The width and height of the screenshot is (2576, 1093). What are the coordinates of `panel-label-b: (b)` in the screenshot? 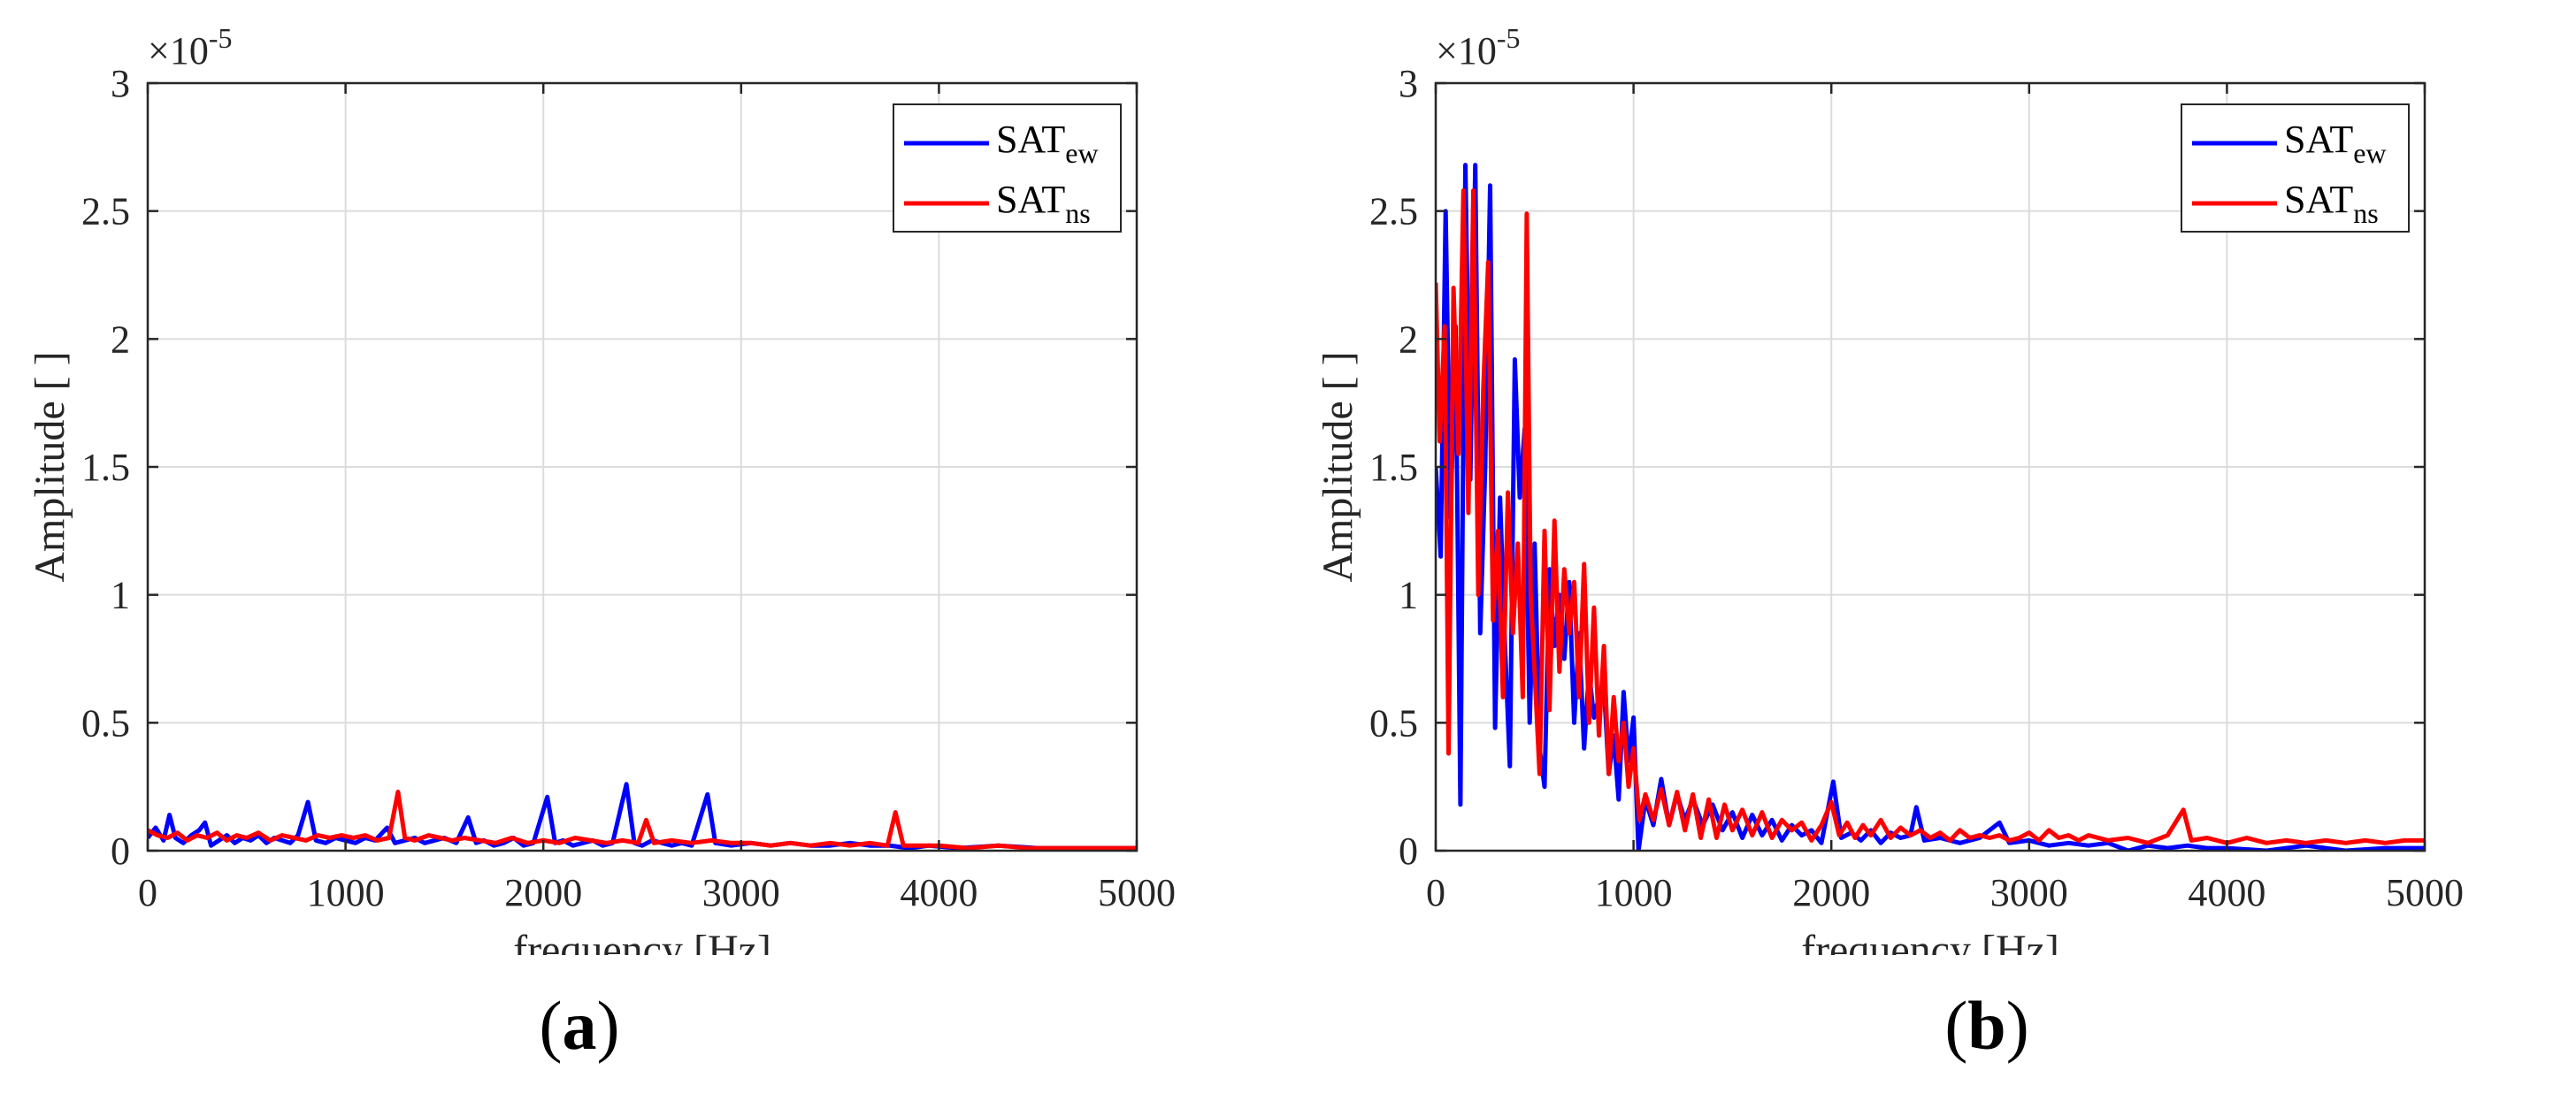 It's located at (1986, 1025).